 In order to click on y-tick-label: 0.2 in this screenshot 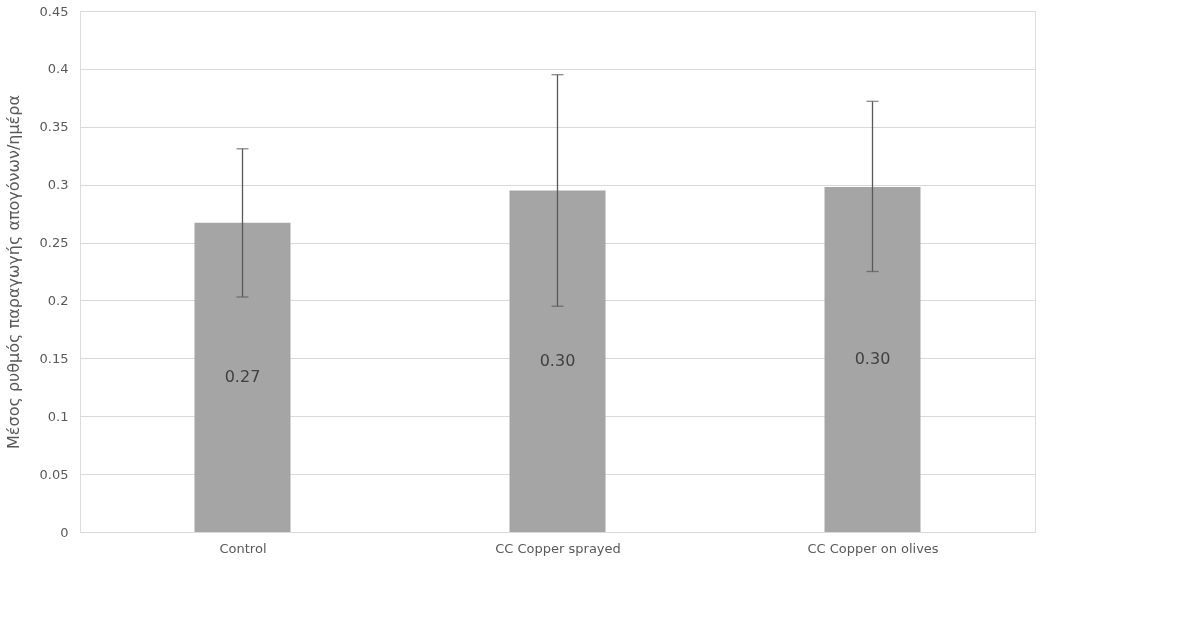, I will do `click(58, 300)`.